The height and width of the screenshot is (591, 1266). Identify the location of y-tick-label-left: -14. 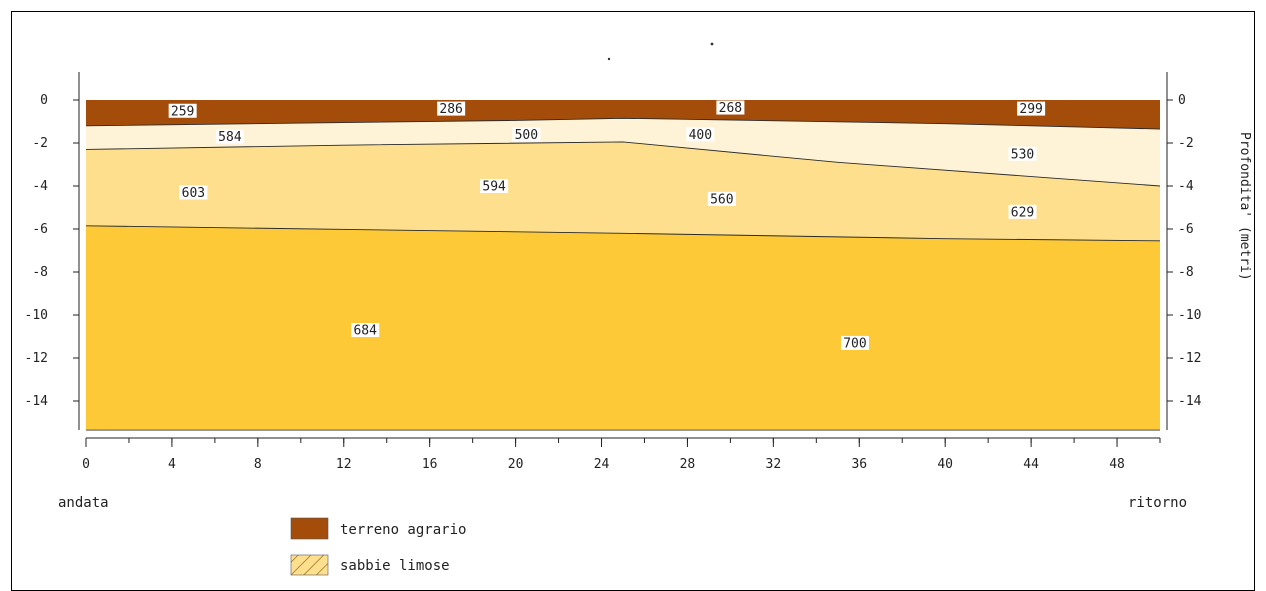
(37, 401).